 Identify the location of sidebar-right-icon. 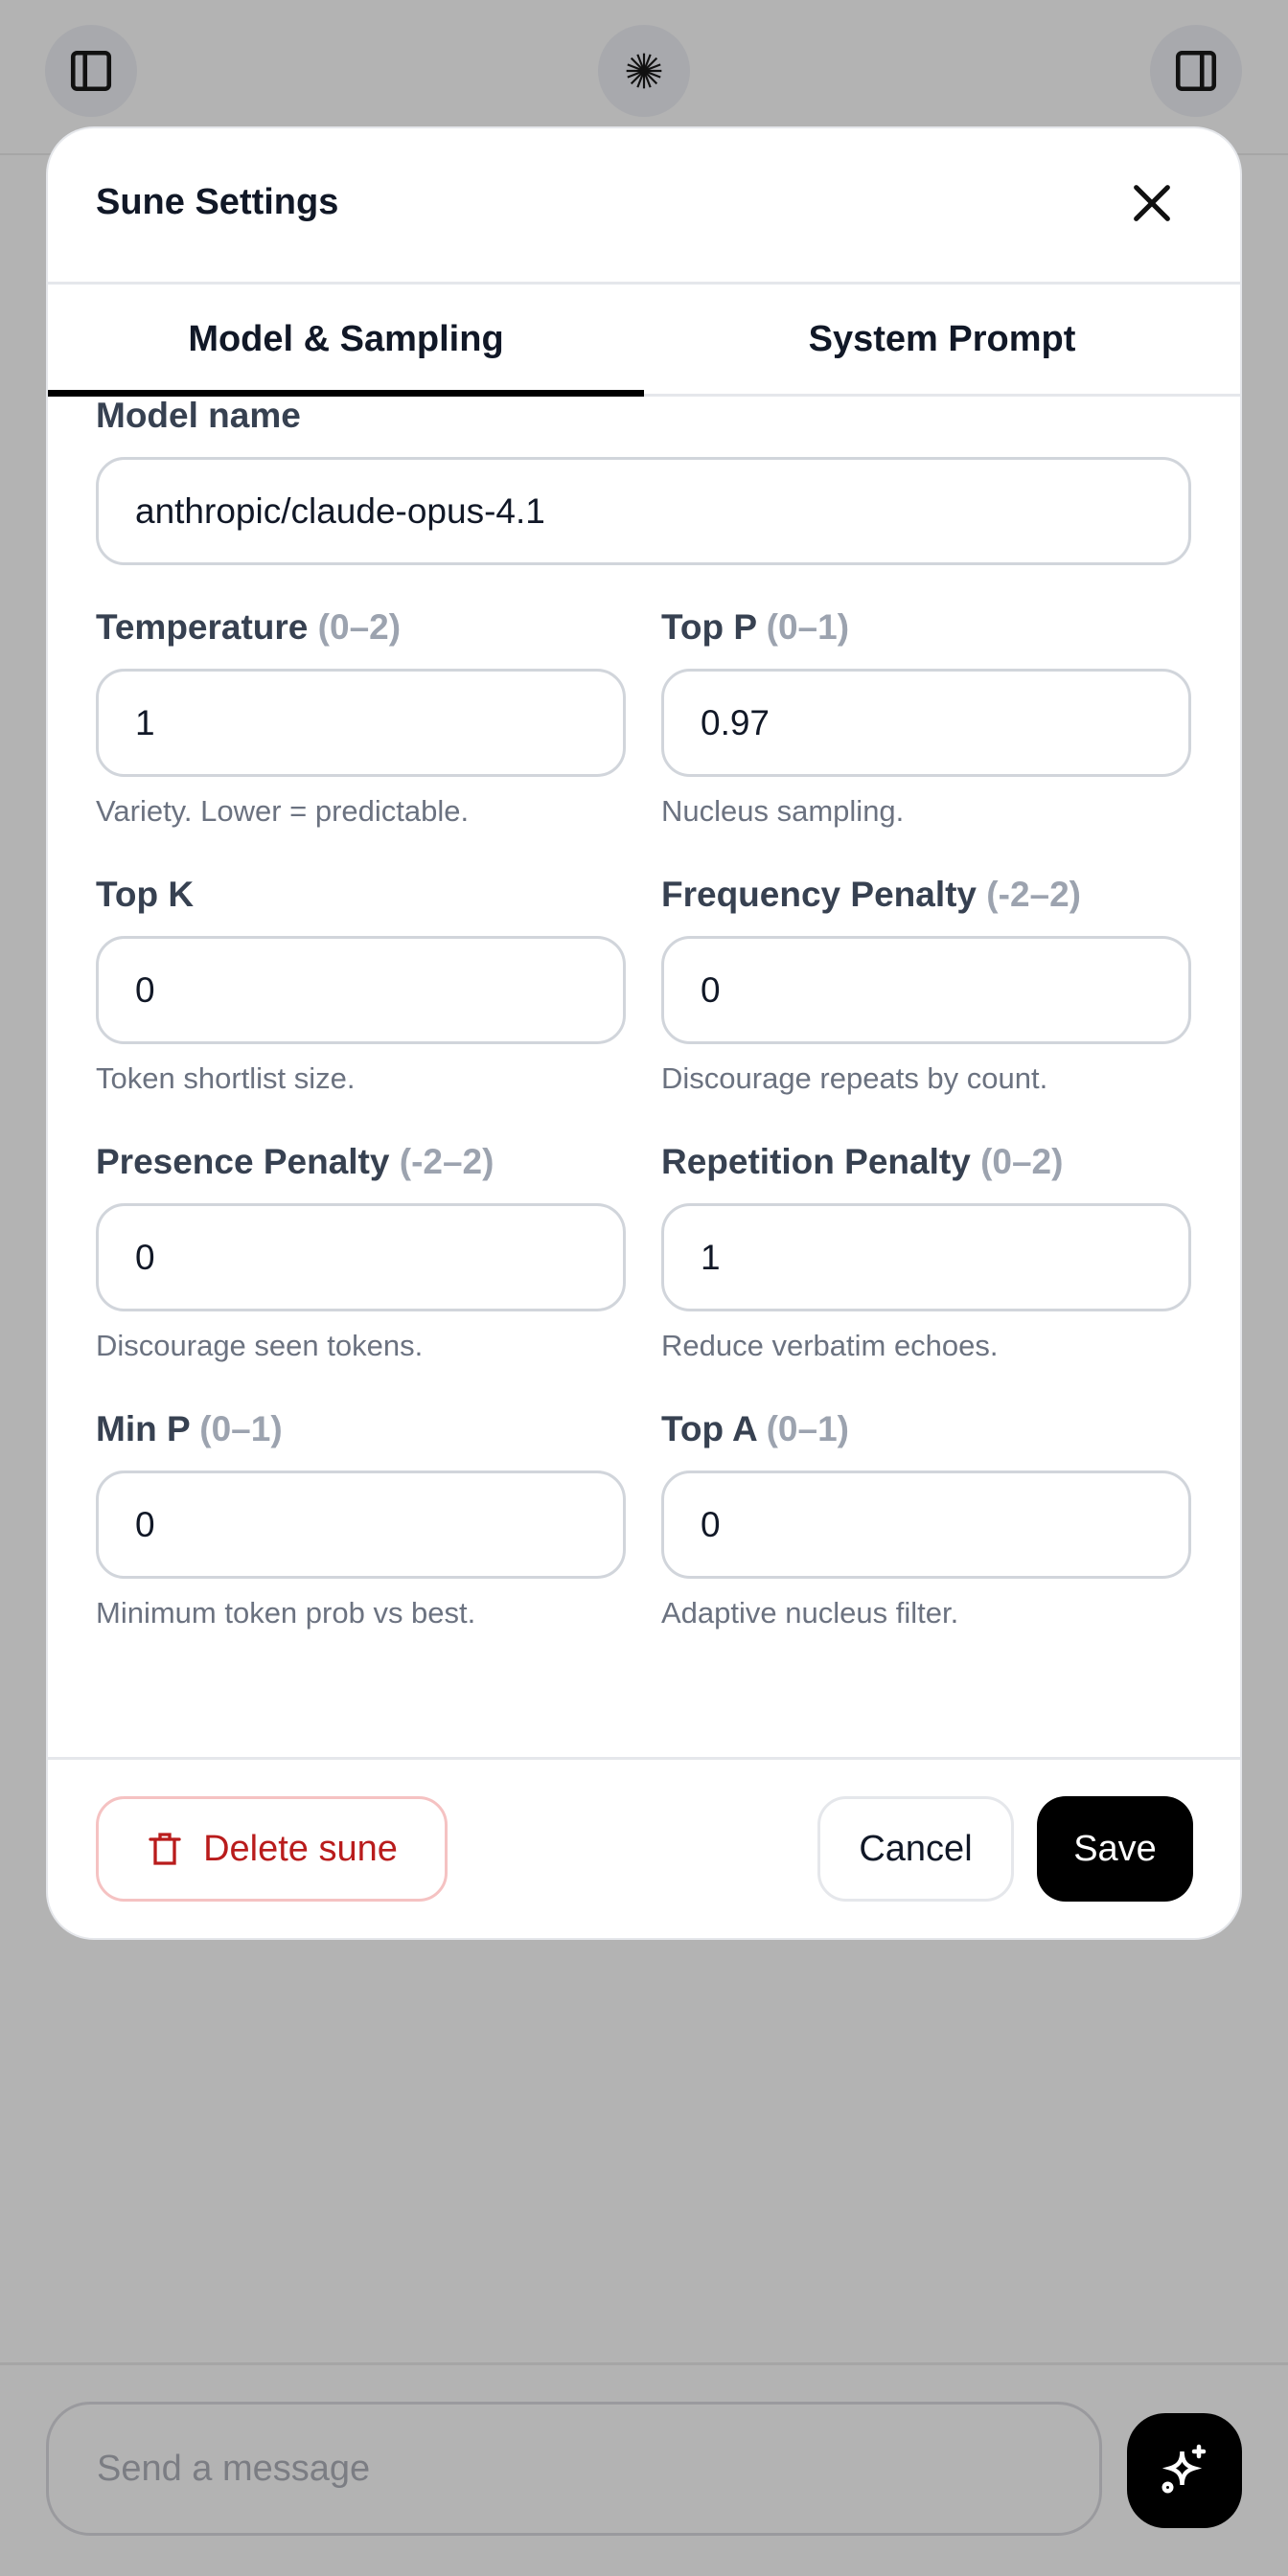
(1196, 71).